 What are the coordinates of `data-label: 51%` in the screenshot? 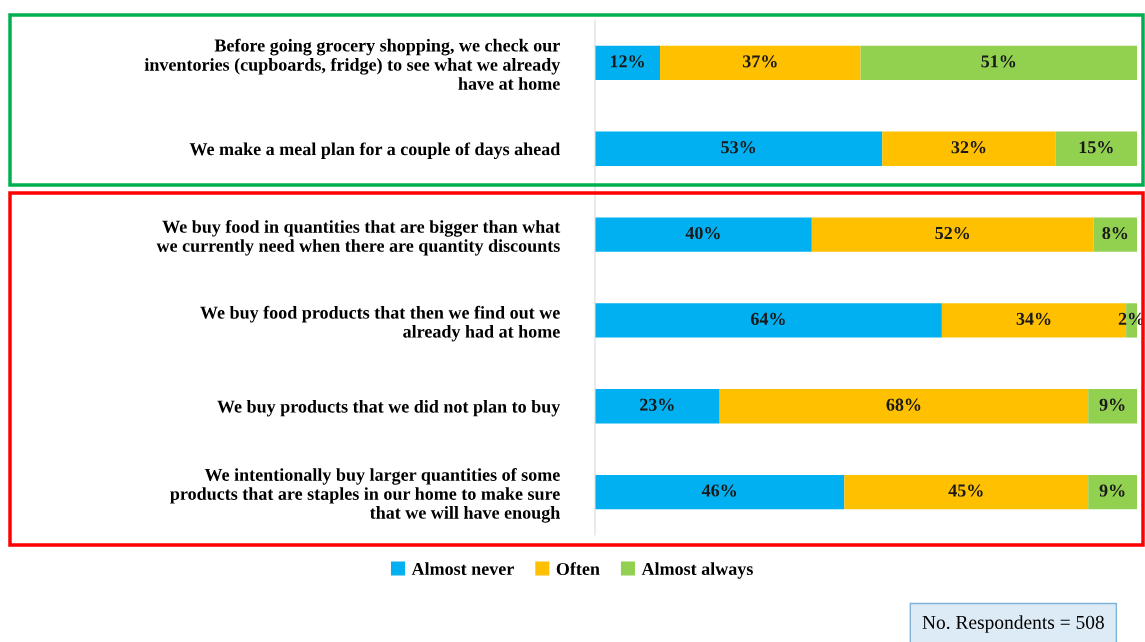 It's located at (998, 61).